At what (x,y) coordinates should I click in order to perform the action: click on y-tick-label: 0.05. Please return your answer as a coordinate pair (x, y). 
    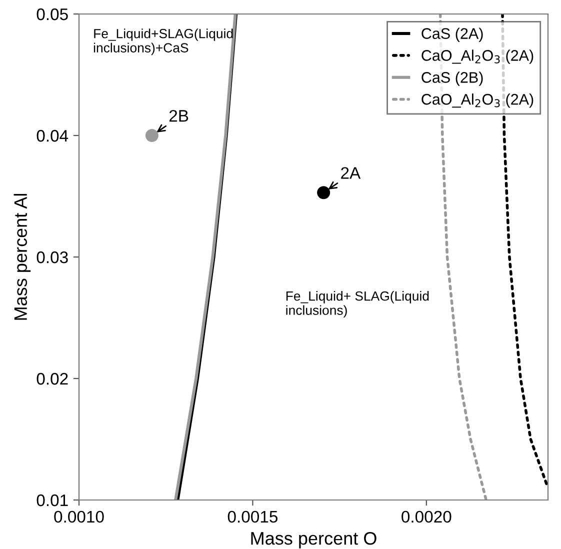
    Looking at the image, I should click on (52, 14).